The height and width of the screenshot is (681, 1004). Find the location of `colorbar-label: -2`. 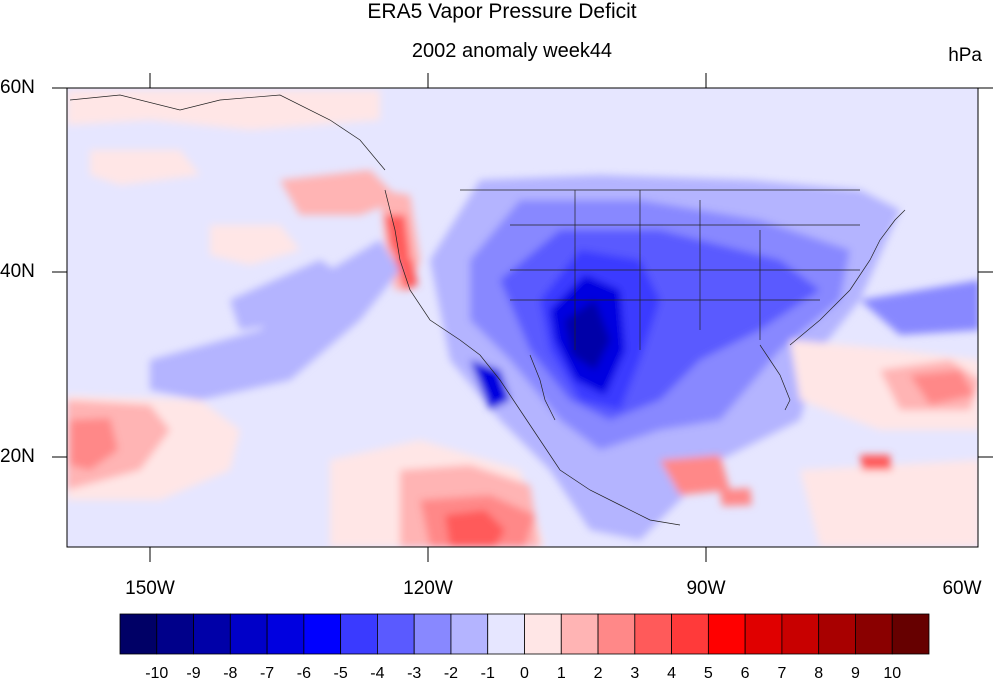

colorbar-label: -2 is located at coordinates (451, 673).